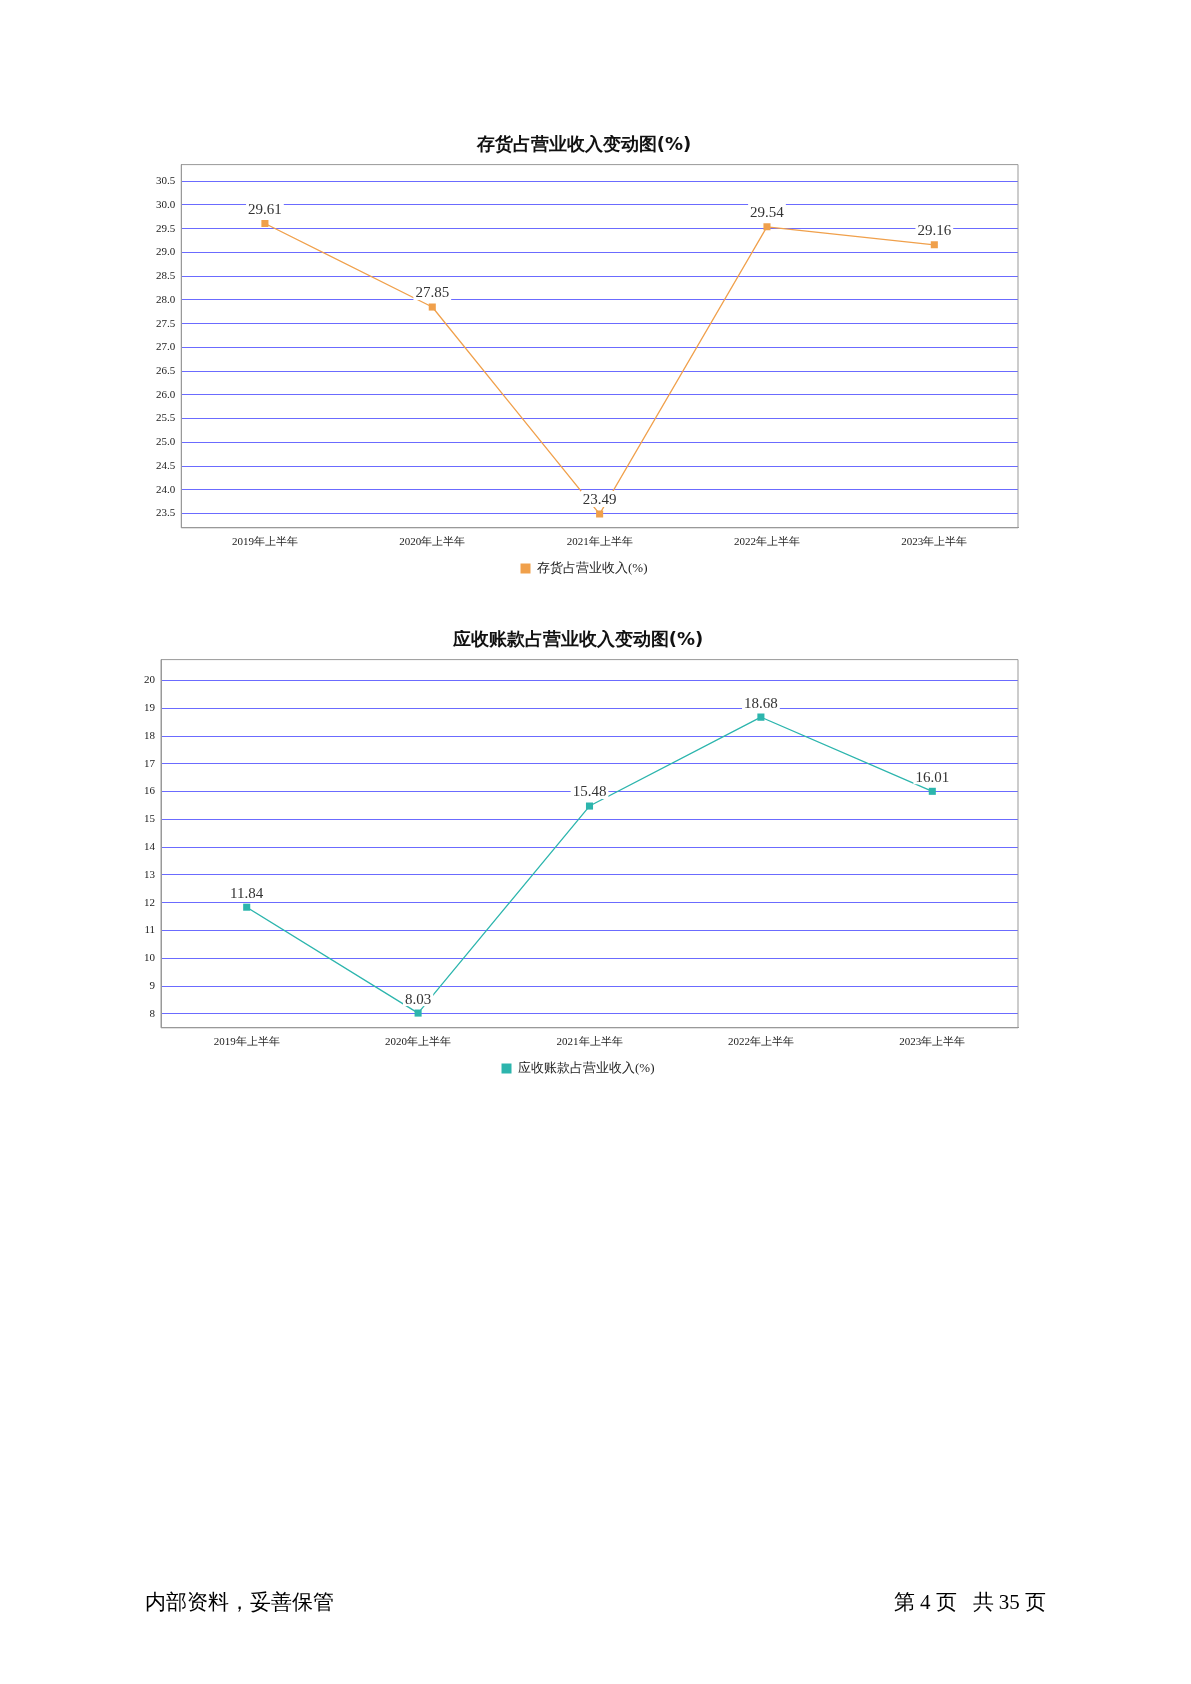  What do you see at coordinates (589, 791) in the screenshot?
I see `data-label: 15.48` at bounding box center [589, 791].